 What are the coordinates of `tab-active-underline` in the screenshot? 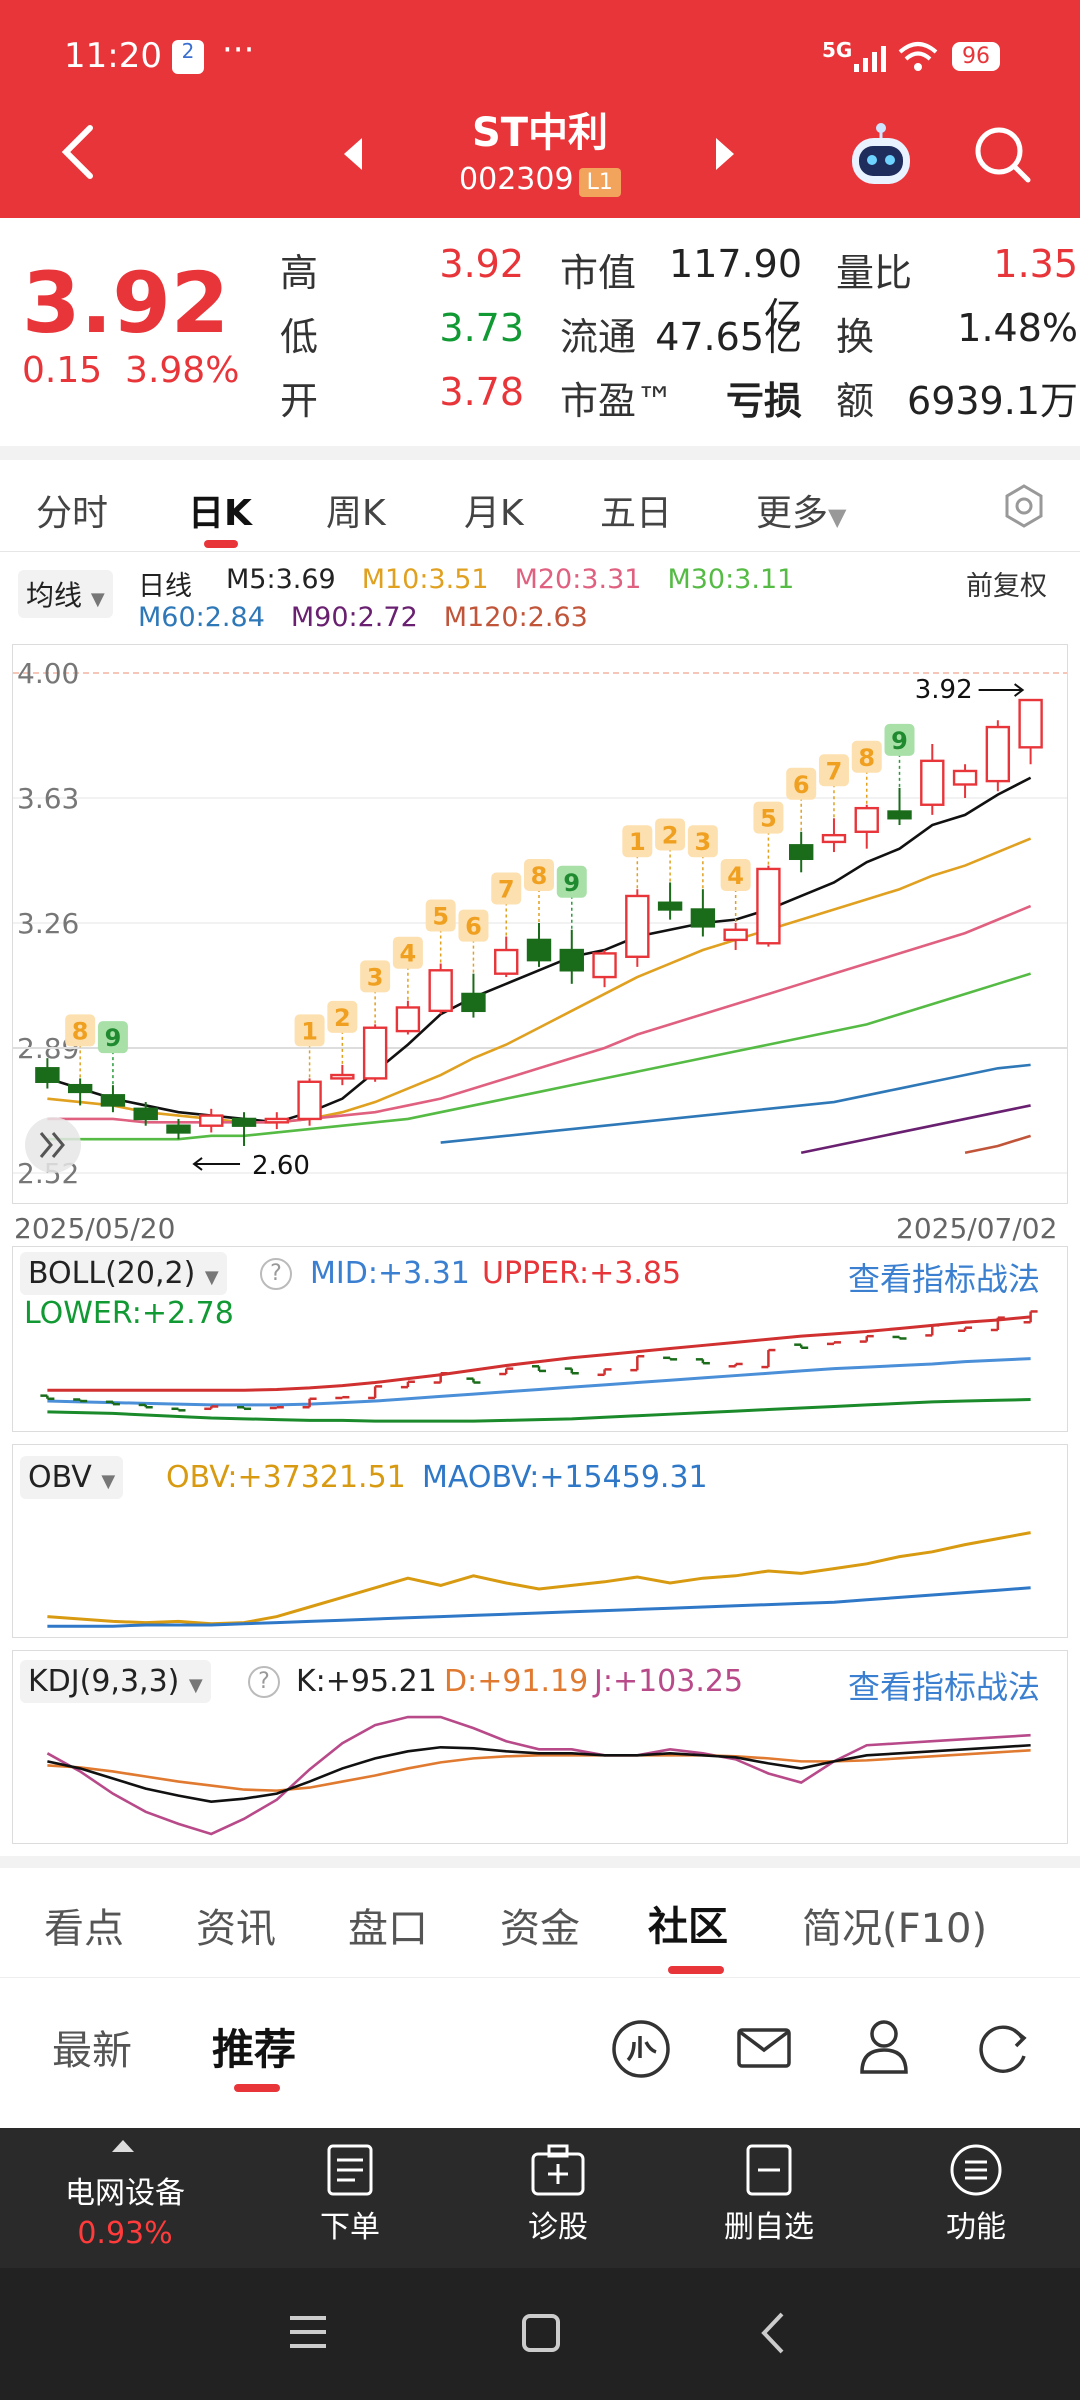 It's located at (257, 2088).